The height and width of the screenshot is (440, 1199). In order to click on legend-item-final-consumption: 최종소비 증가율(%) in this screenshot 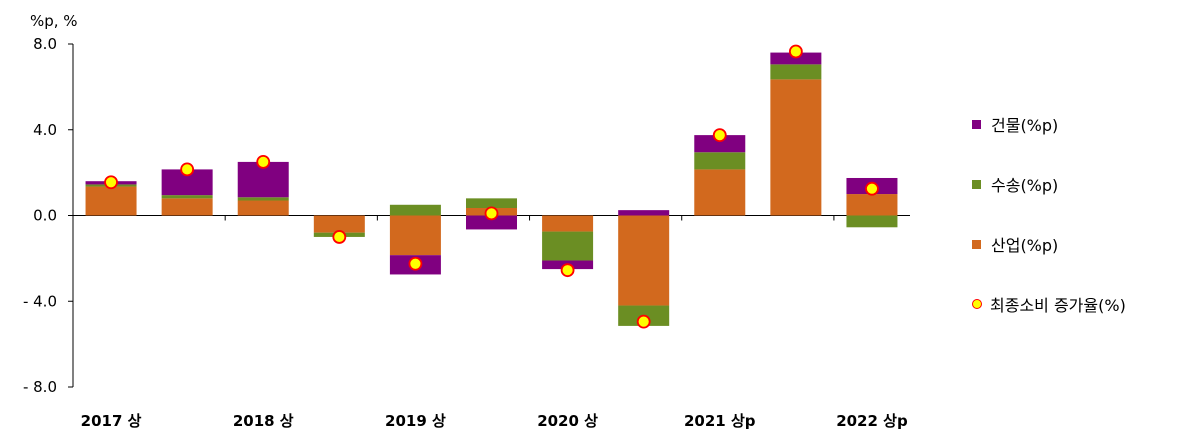, I will do `click(1049, 304)`.